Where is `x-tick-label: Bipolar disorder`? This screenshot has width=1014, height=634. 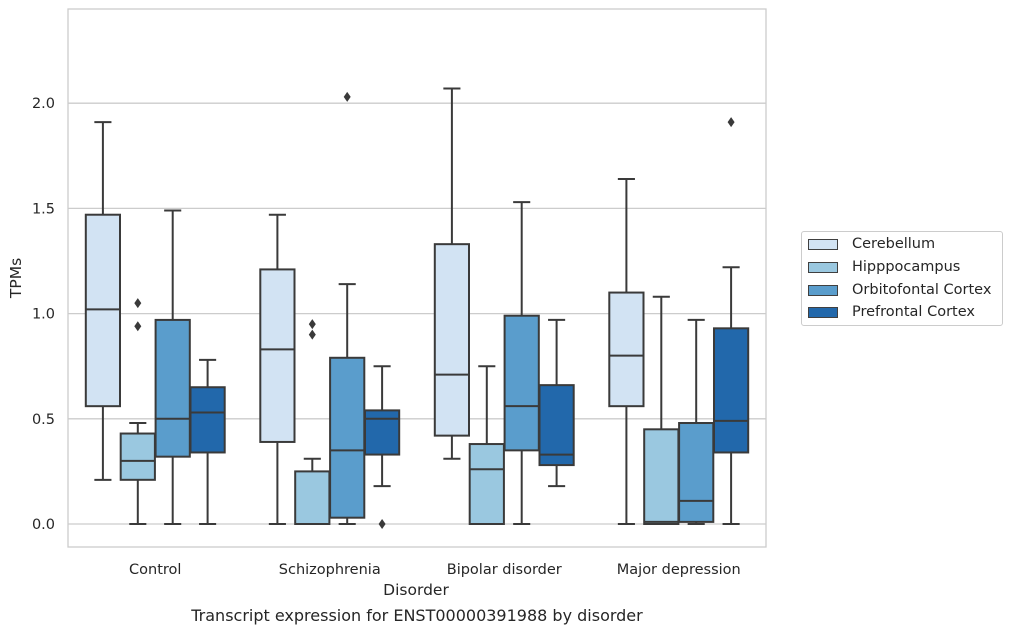 x-tick-label: Bipolar disorder is located at coordinates (504, 570).